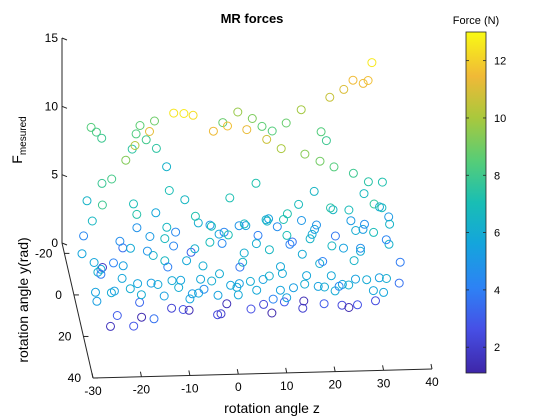 This screenshot has height=420, width=560. I want to click on colorbar-tick-label: 8, so click(497, 176).